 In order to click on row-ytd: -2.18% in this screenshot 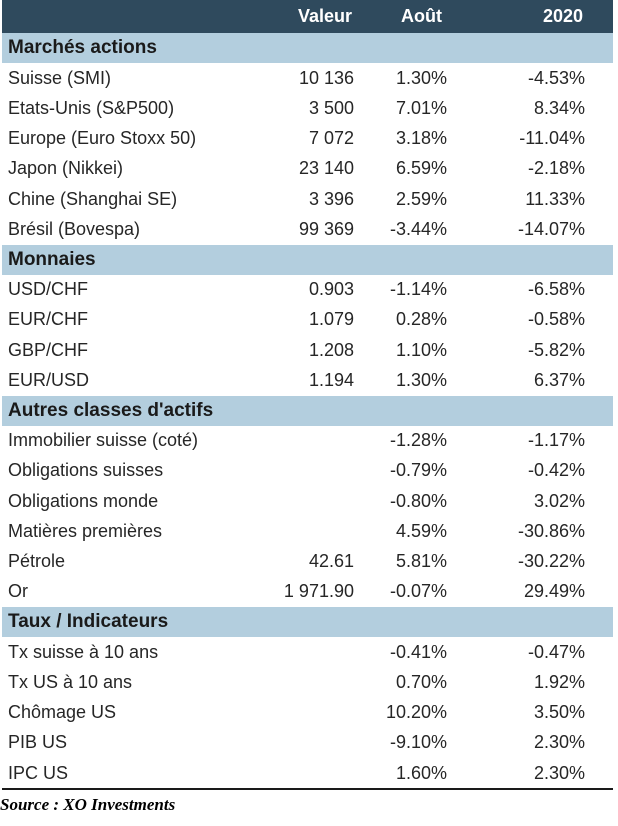, I will do `click(556, 168)`.